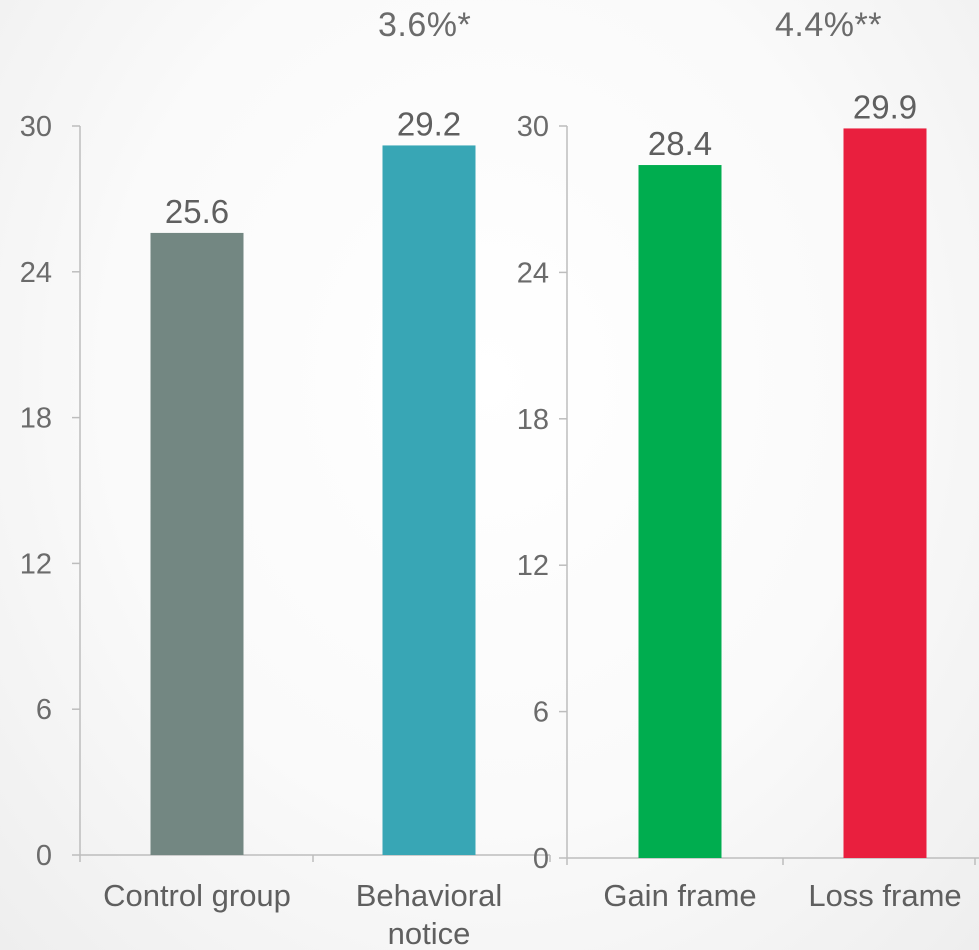  I want to click on data-label-1-1: 29.9, so click(885, 106).